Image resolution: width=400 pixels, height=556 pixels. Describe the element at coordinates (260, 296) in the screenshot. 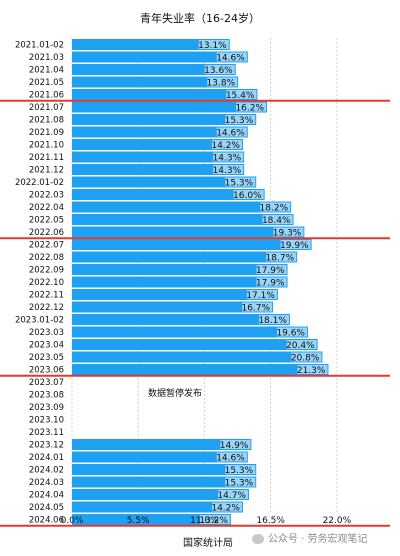

I see `data-label: 17.1%` at that location.